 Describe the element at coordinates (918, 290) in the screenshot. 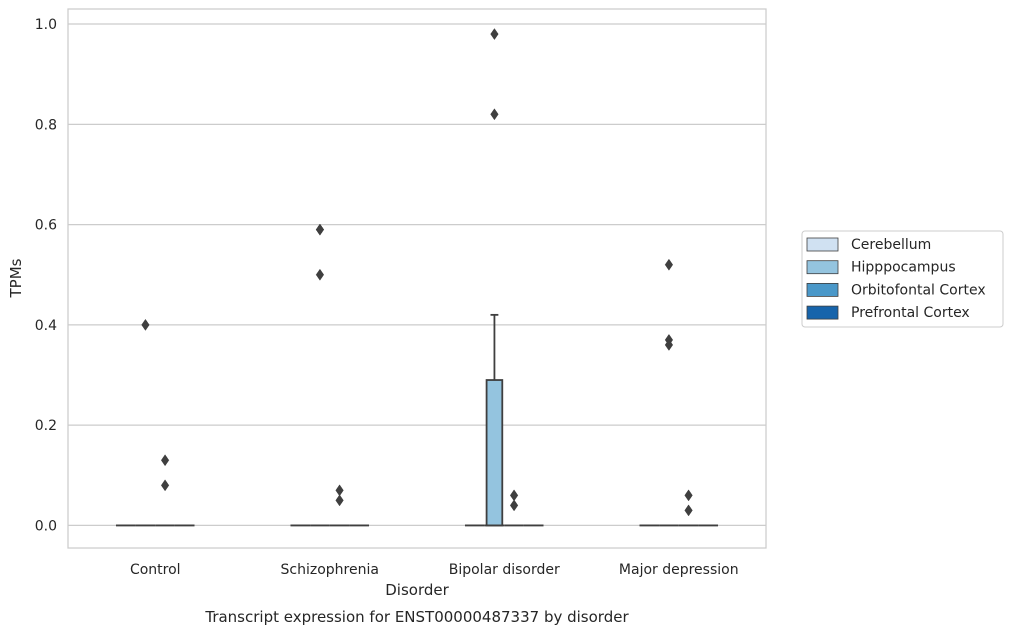

I see `legend-label: Orbitofontal Cortex` at that location.